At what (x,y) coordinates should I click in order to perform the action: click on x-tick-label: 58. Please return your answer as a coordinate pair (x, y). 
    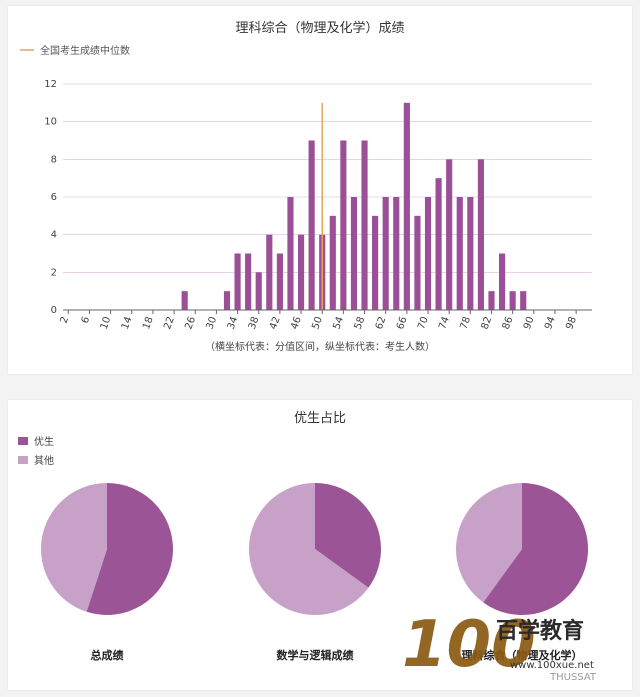
    Looking at the image, I should click on (360, 323).